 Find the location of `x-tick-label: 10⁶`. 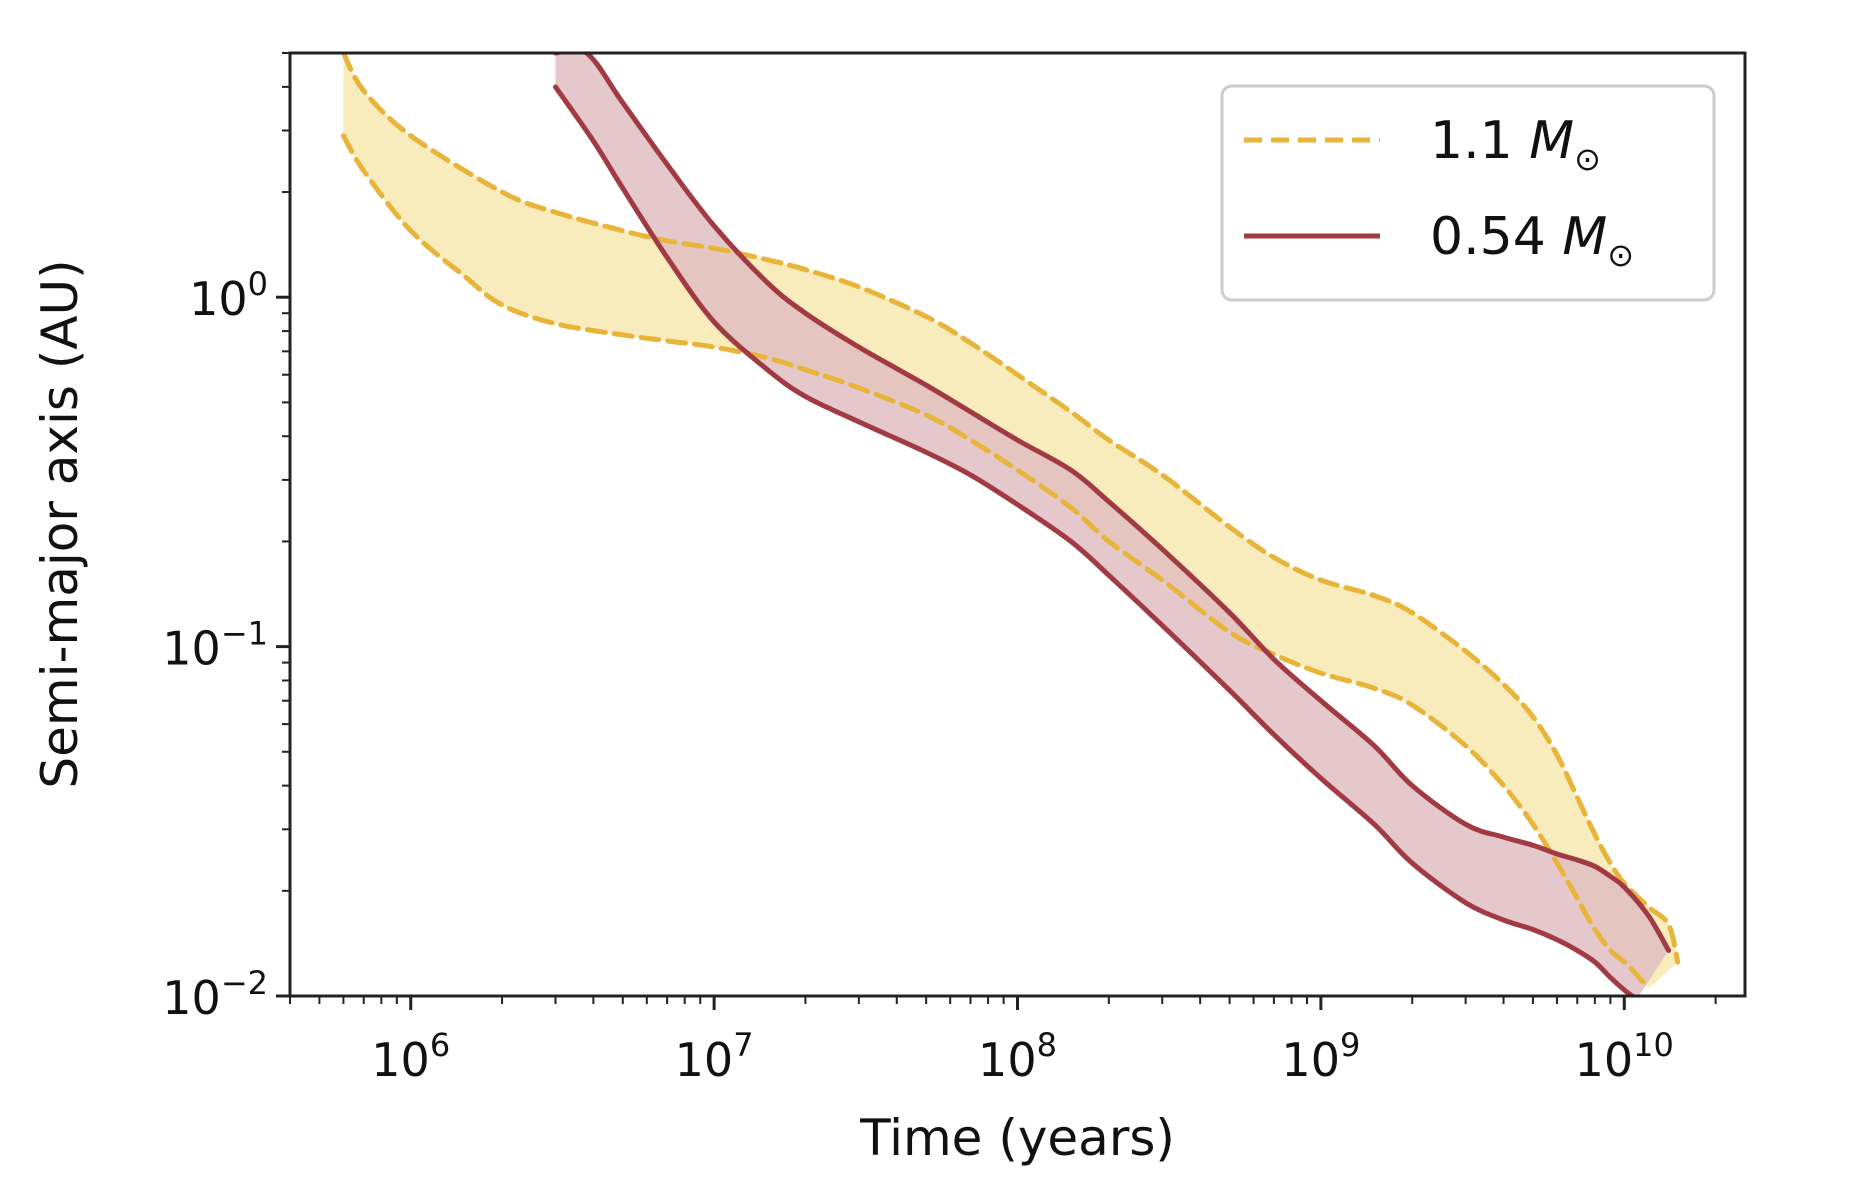

x-tick-label: 10⁶ is located at coordinates (410, 1056).